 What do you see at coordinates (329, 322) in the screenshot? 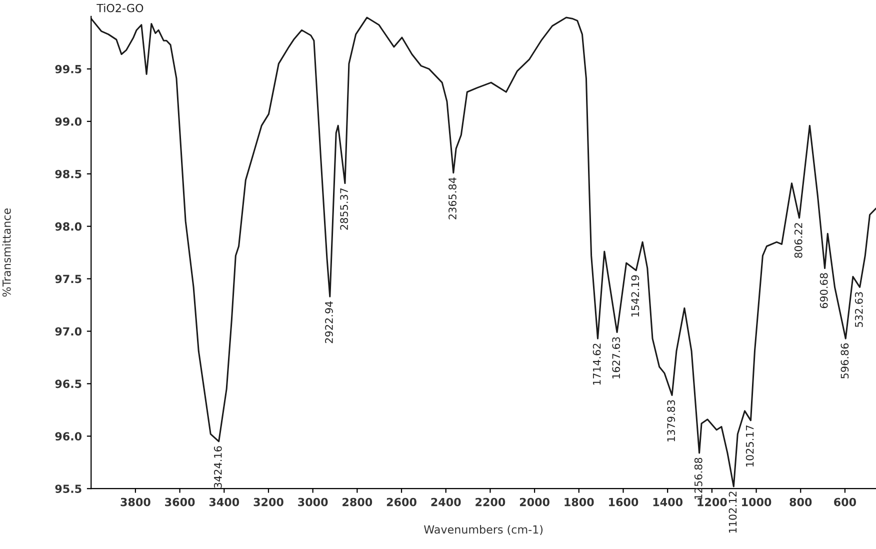
I see `annotation: 2922.94` at bounding box center [329, 322].